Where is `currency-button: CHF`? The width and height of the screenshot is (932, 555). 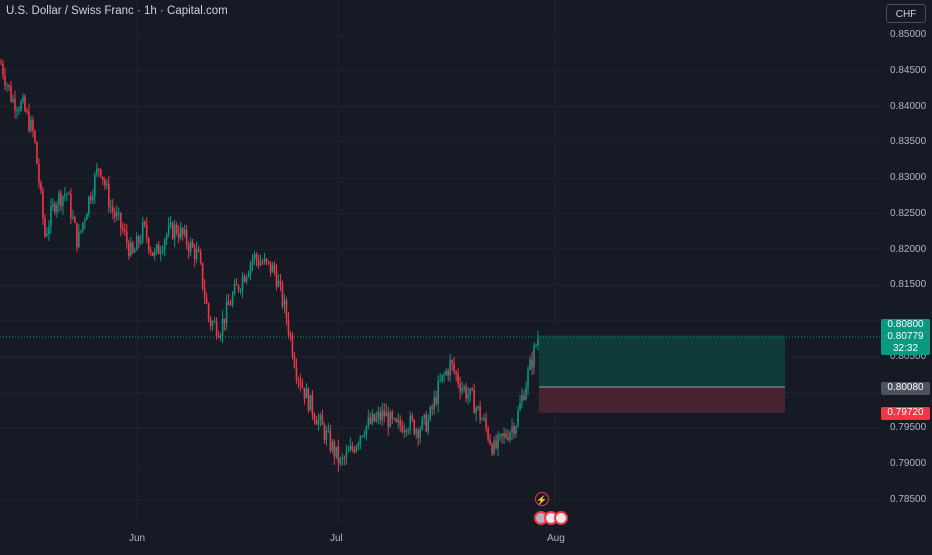 currency-button: CHF is located at coordinates (906, 13).